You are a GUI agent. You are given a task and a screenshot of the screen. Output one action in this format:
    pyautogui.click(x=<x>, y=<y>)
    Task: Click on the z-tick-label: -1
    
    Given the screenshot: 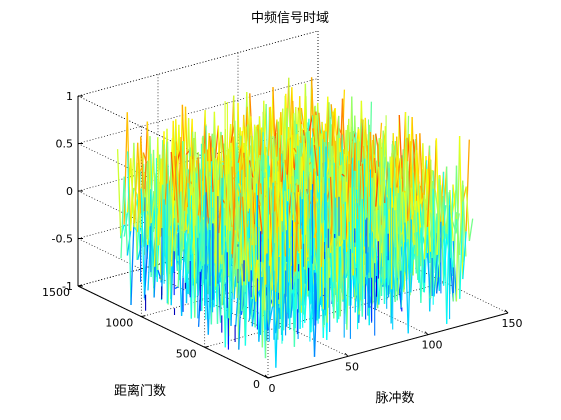 What is the action you would take?
    pyautogui.click(x=67, y=286)
    